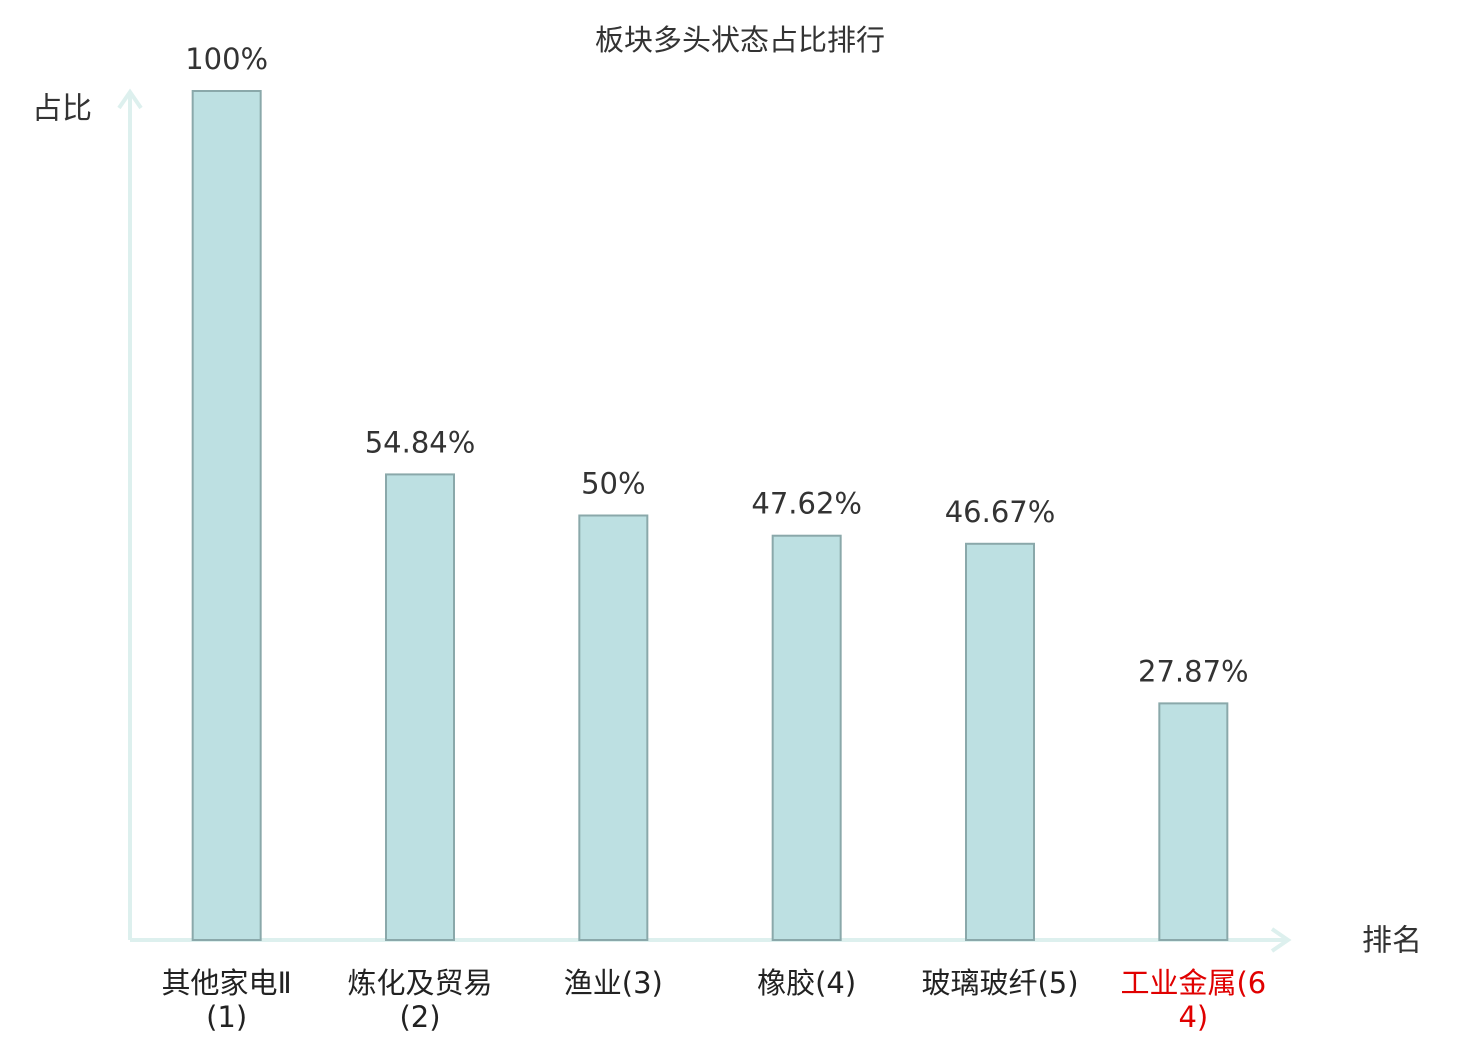 The image size is (1480, 1040). Describe the element at coordinates (806, 504) in the screenshot. I see `value-label: 47.62%` at that location.